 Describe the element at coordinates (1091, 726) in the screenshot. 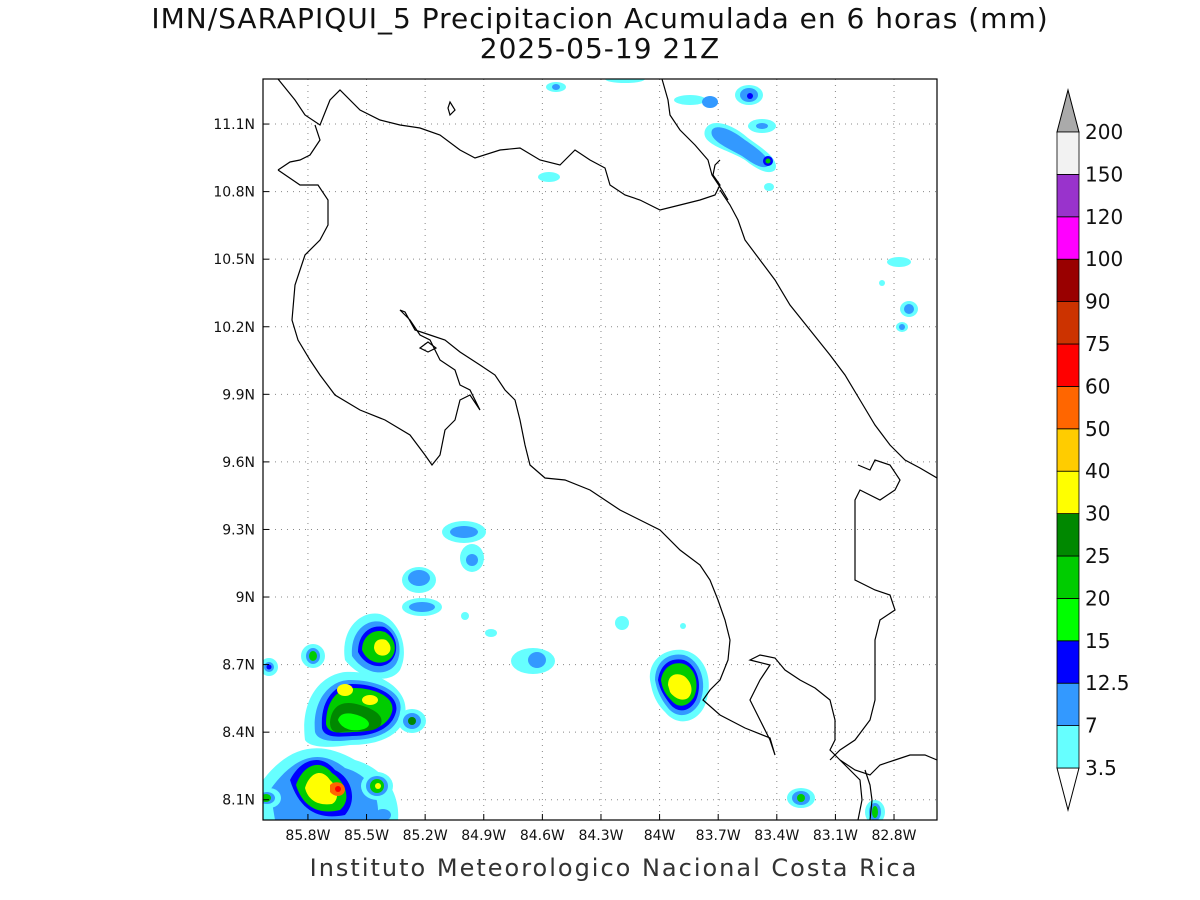

I see `legend-level-label: 7` at that location.